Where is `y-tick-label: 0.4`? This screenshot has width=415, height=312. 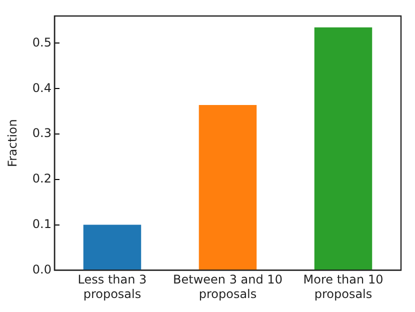
y-tick-label: 0.4 is located at coordinates (42, 87).